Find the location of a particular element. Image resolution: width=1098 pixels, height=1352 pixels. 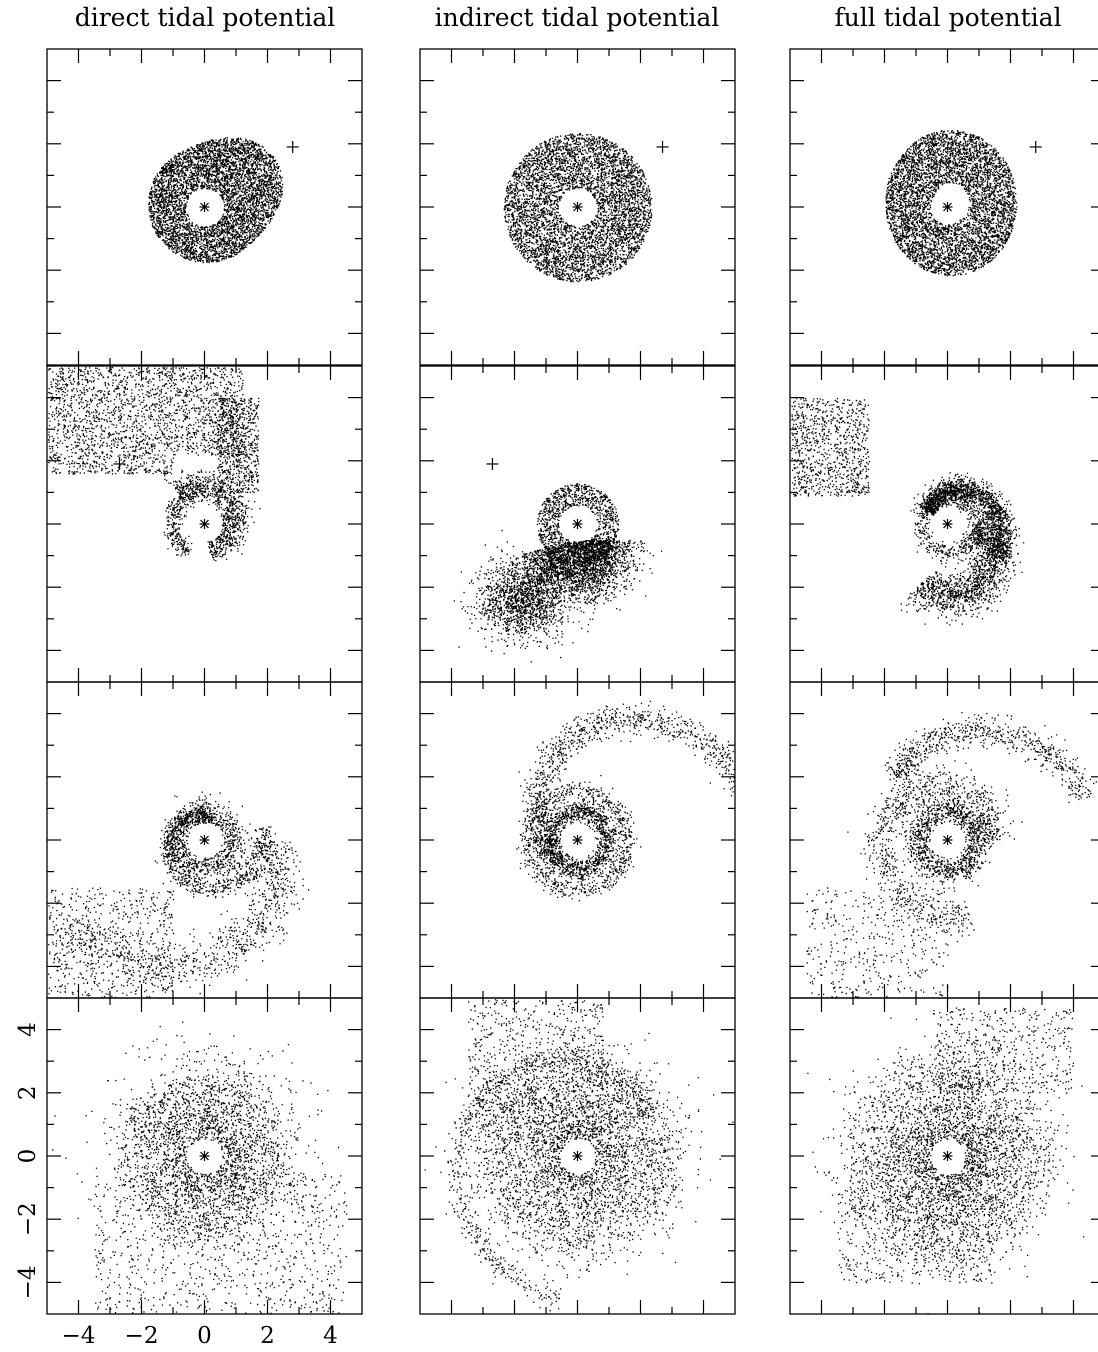

column-title-direct: direct tidal potential is located at coordinates (205, 17).